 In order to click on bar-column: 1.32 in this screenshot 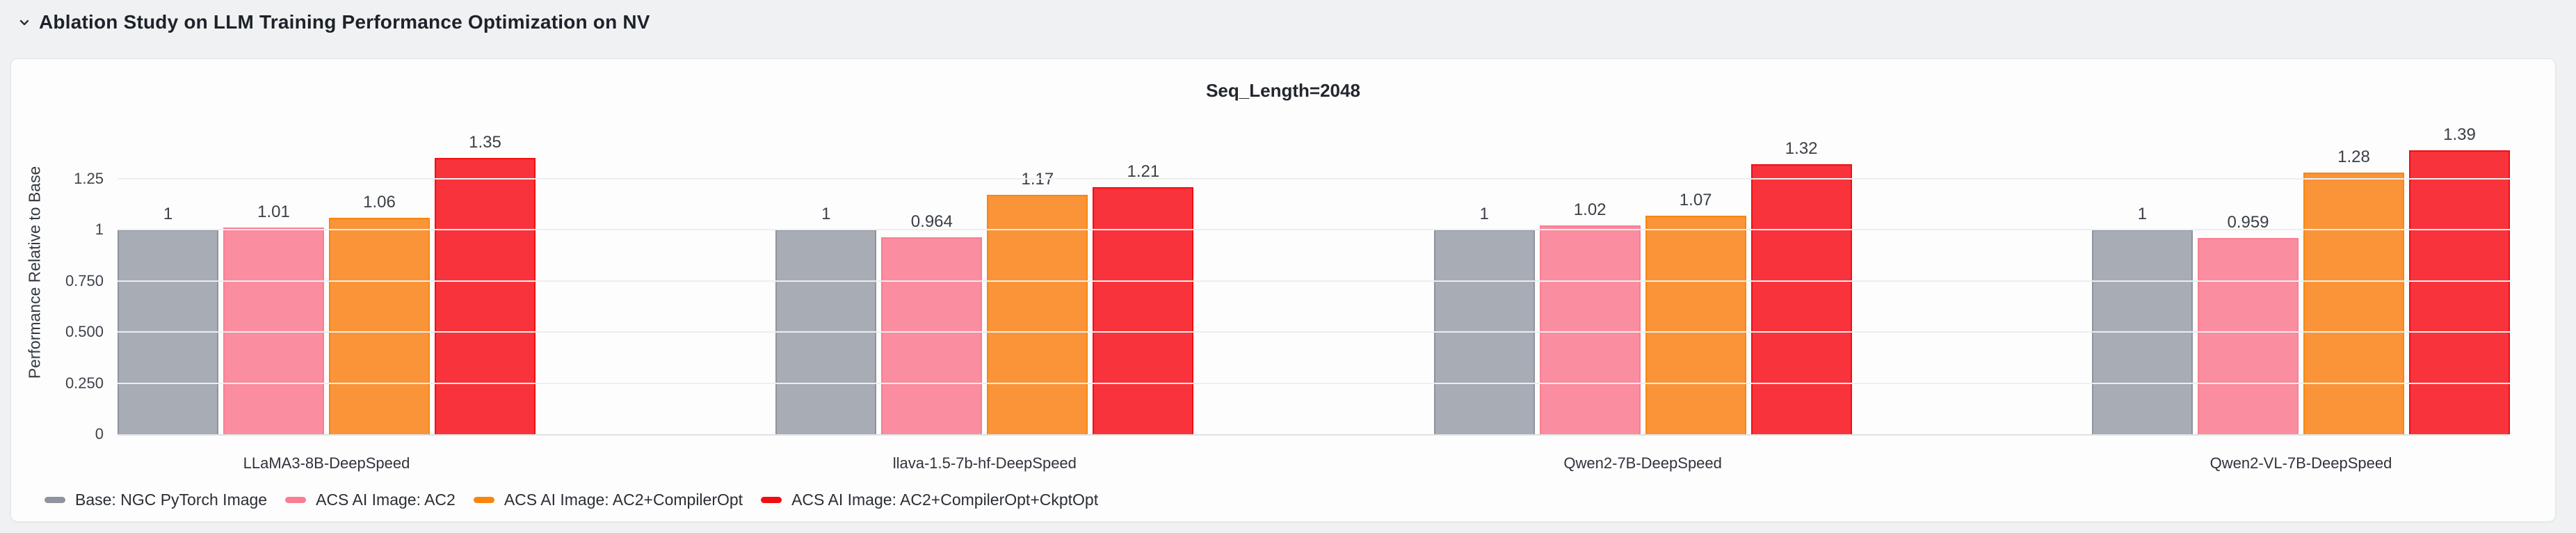, I will do `click(1801, 286)`.